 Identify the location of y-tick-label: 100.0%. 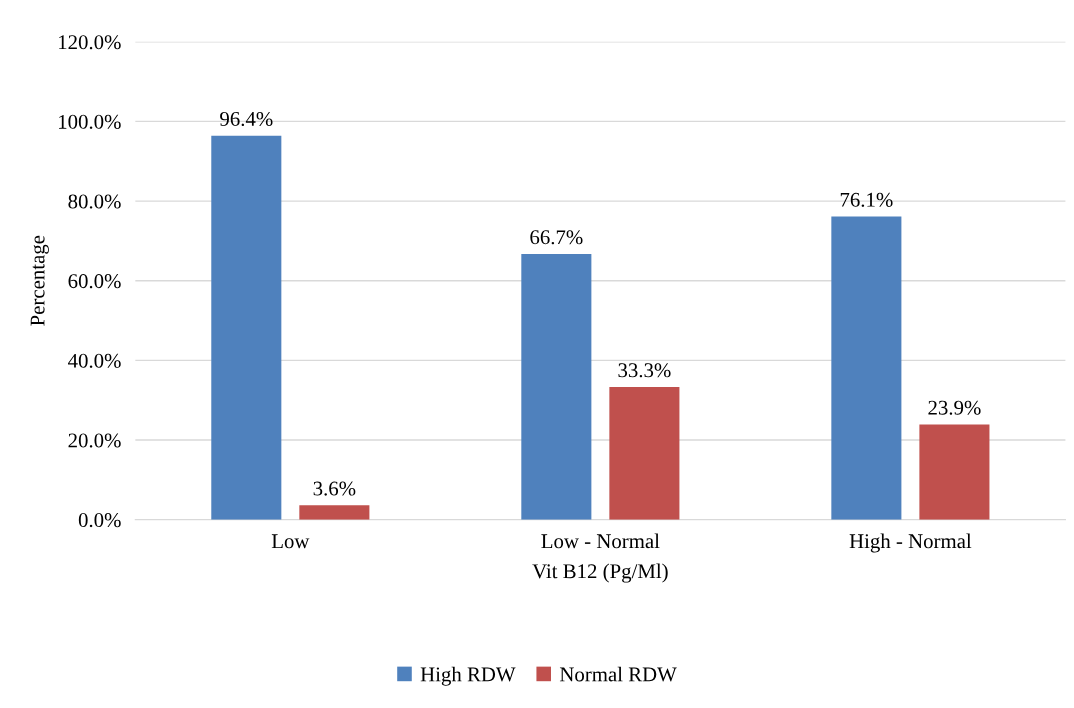
(90, 121).